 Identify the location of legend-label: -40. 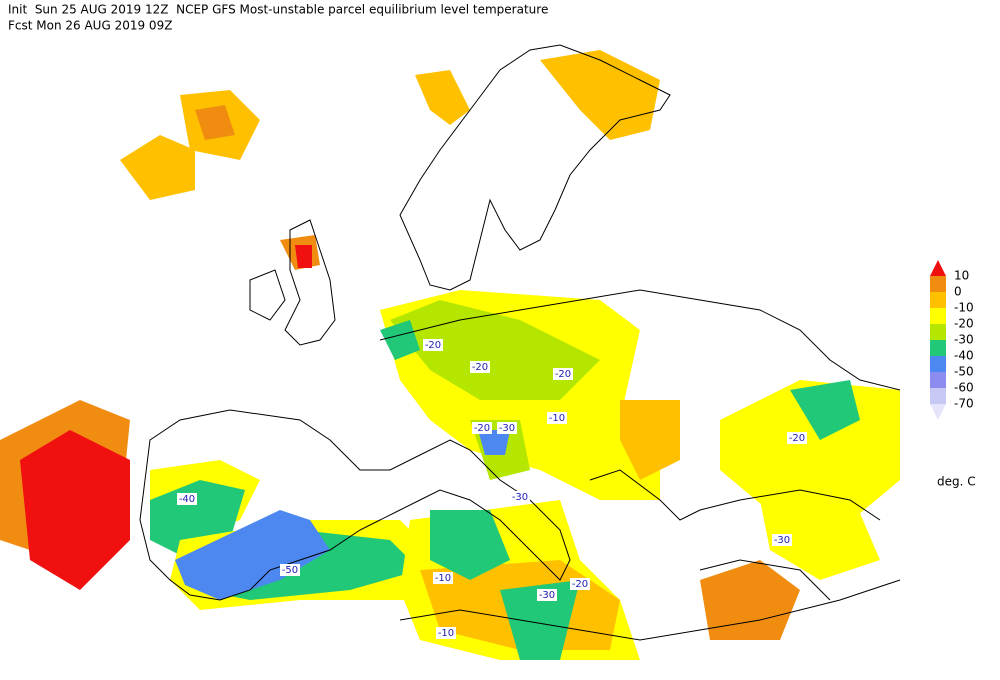
(964, 356).